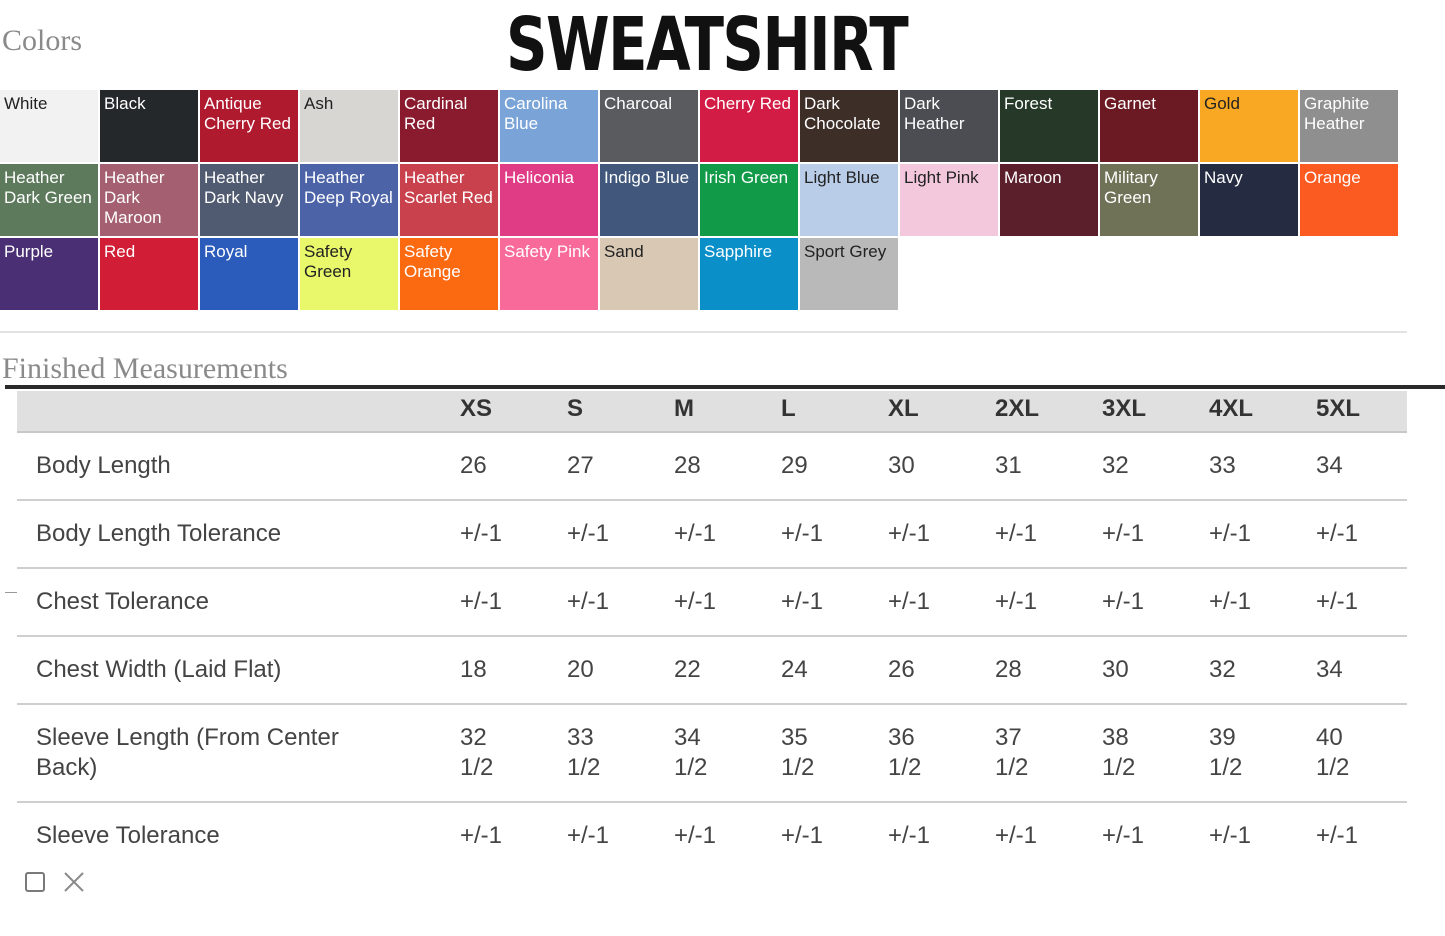 The width and height of the screenshot is (1445, 936). I want to click on color-swatch-black: Black, so click(149, 126).